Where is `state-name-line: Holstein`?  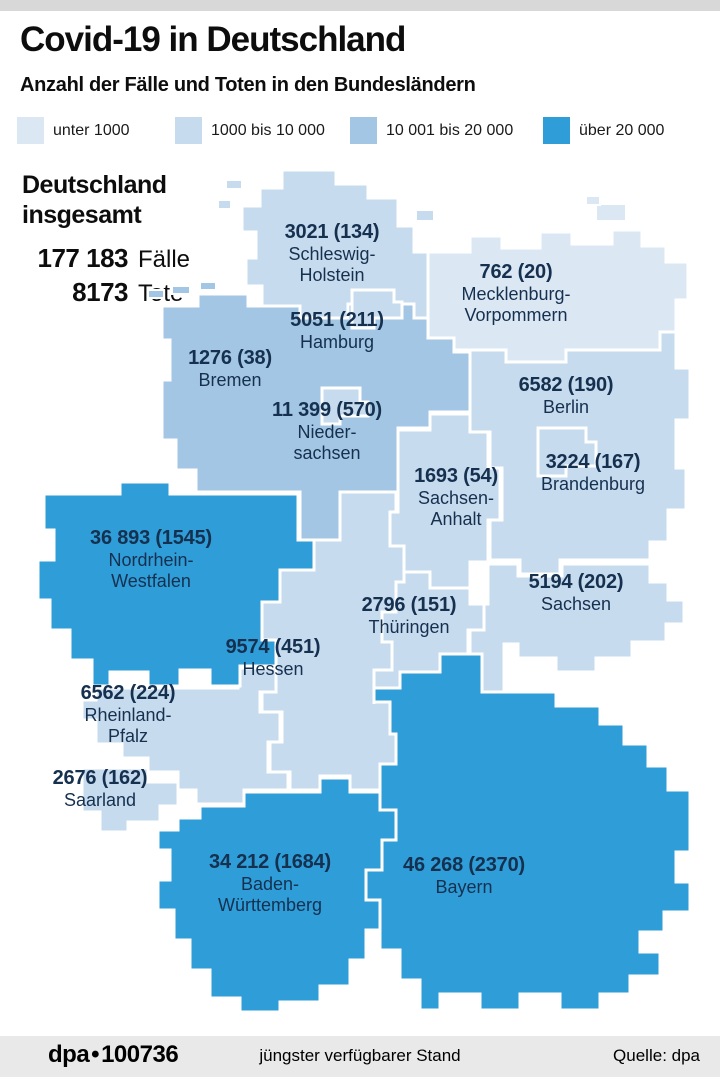 state-name-line: Holstein is located at coordinates (332, 275).